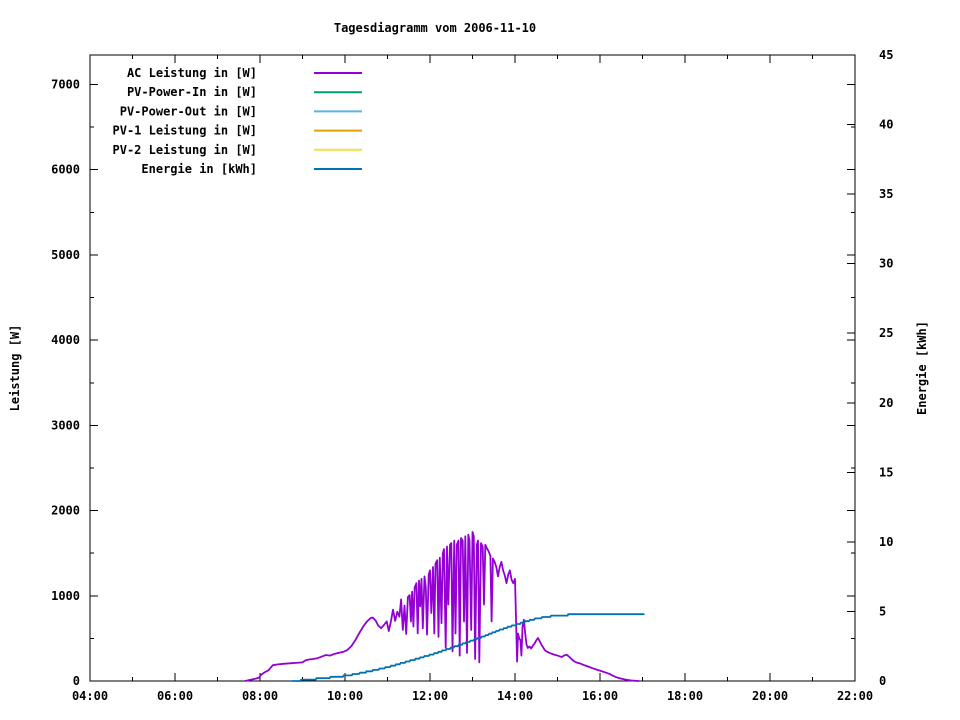 This screenshot has height=720, width=960. I want to click on y-right-tick-label: 25, so click(886, 333).